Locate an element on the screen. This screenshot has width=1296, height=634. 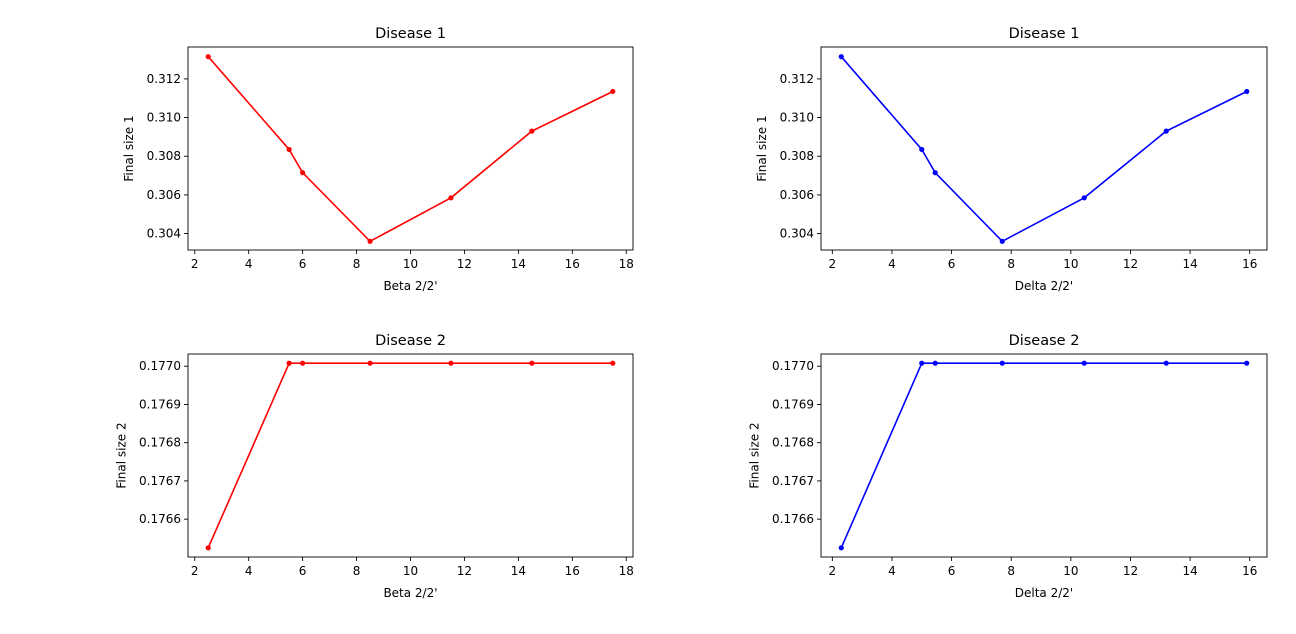
chart-title: Disease 2 is located at coordinates (410, 341).